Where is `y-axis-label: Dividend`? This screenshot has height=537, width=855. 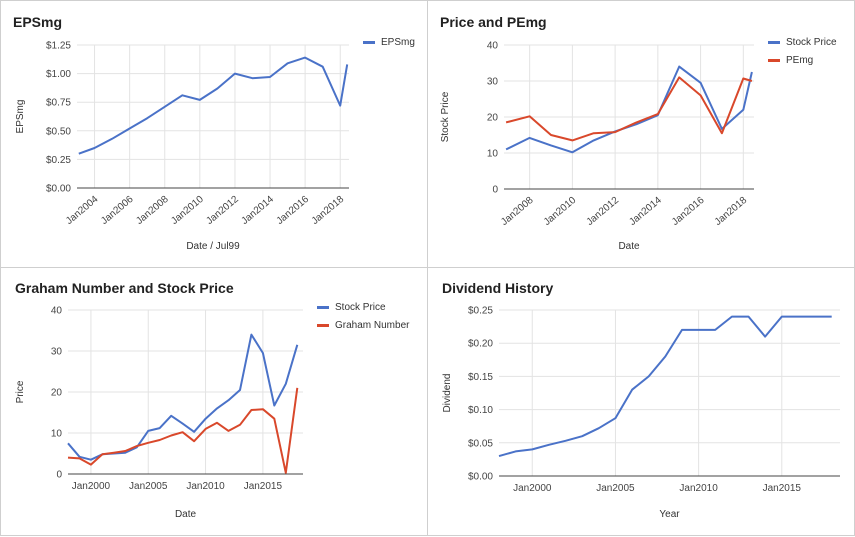 y-axis-label: Dividend is located at coordinates (447, 393).